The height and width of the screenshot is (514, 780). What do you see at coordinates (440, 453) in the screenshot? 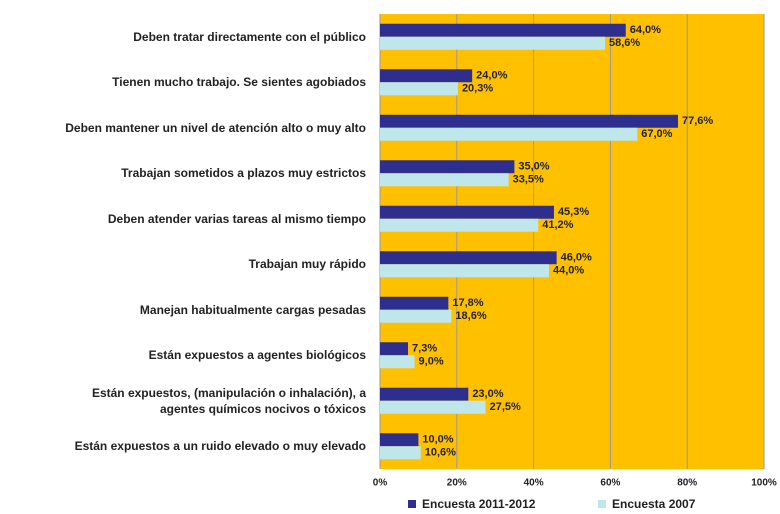
I see `value-label: 10,6%` at bounding box center [440, 453].